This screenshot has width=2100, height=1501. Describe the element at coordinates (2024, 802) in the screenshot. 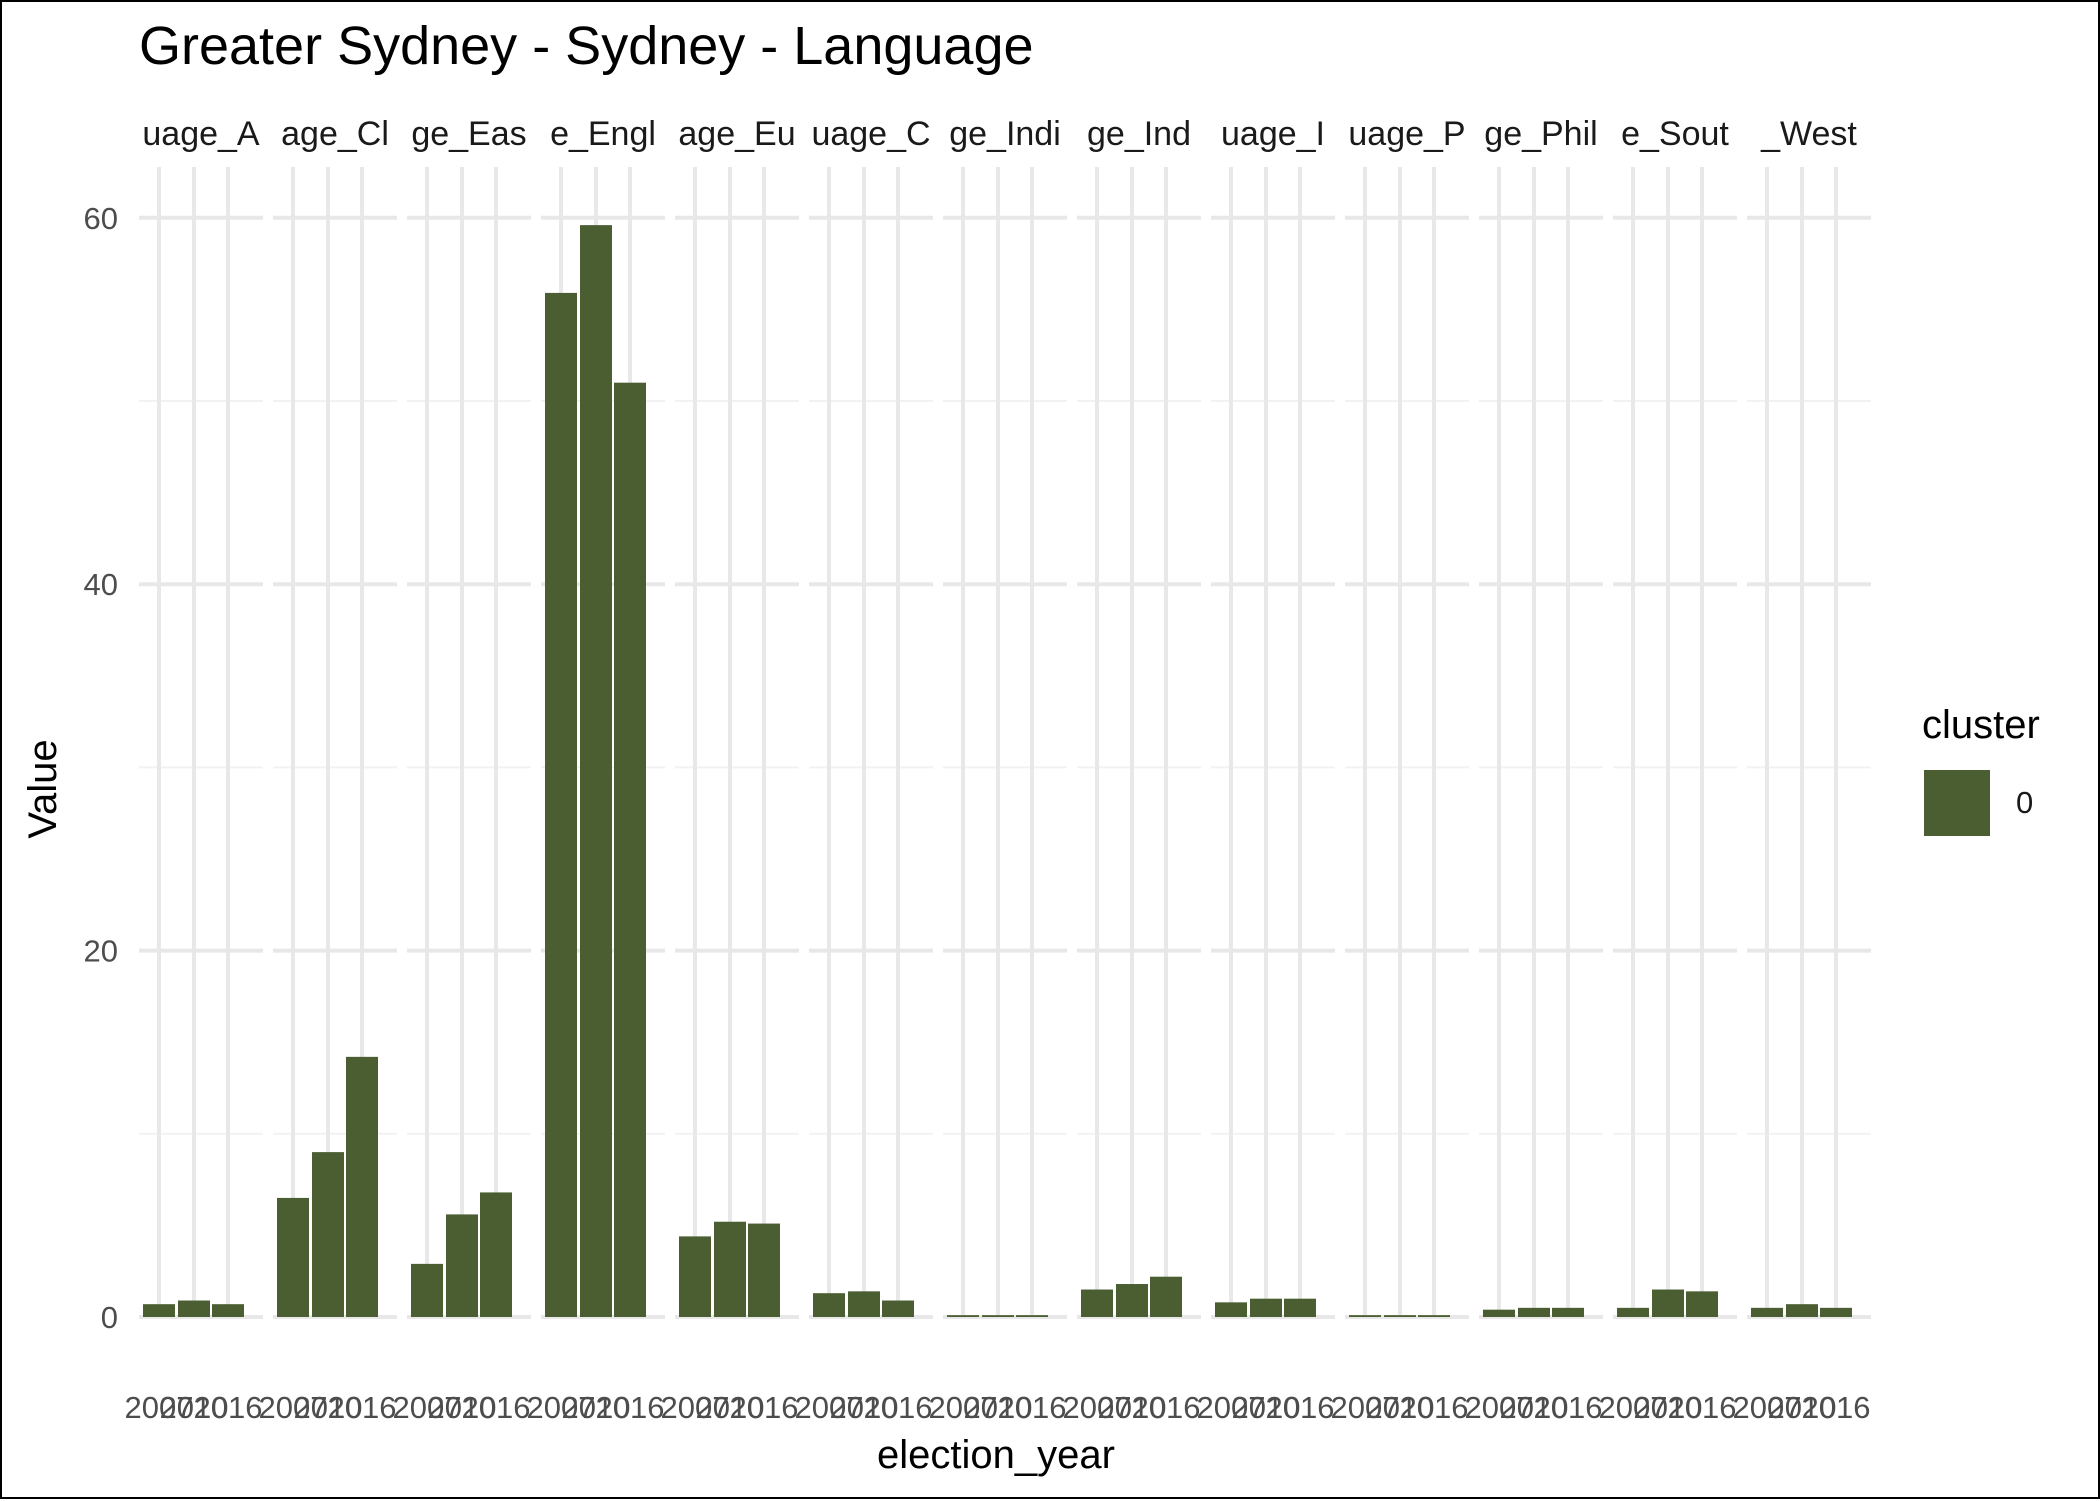

I see `legend-label-0: 0` at that location.